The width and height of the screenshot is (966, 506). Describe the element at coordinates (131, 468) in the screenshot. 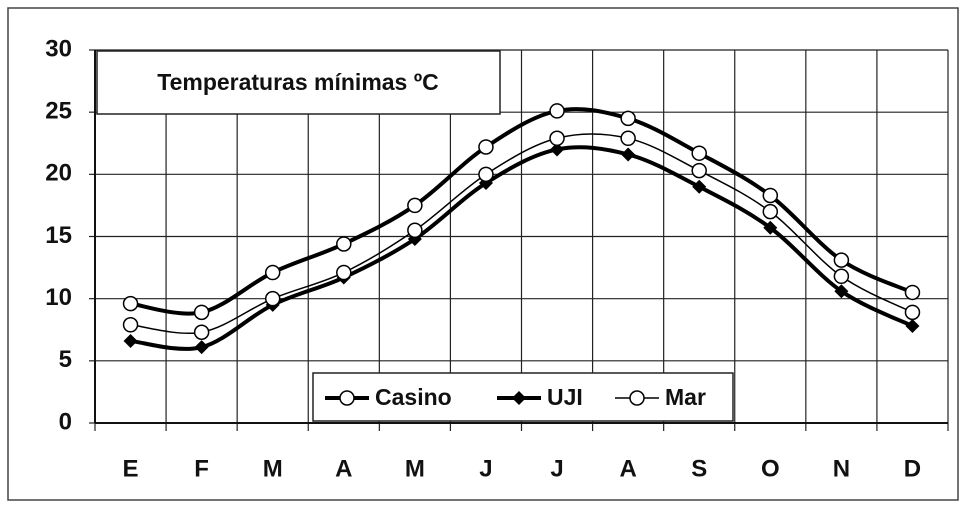

I see `x-tick-label: E` at that location.